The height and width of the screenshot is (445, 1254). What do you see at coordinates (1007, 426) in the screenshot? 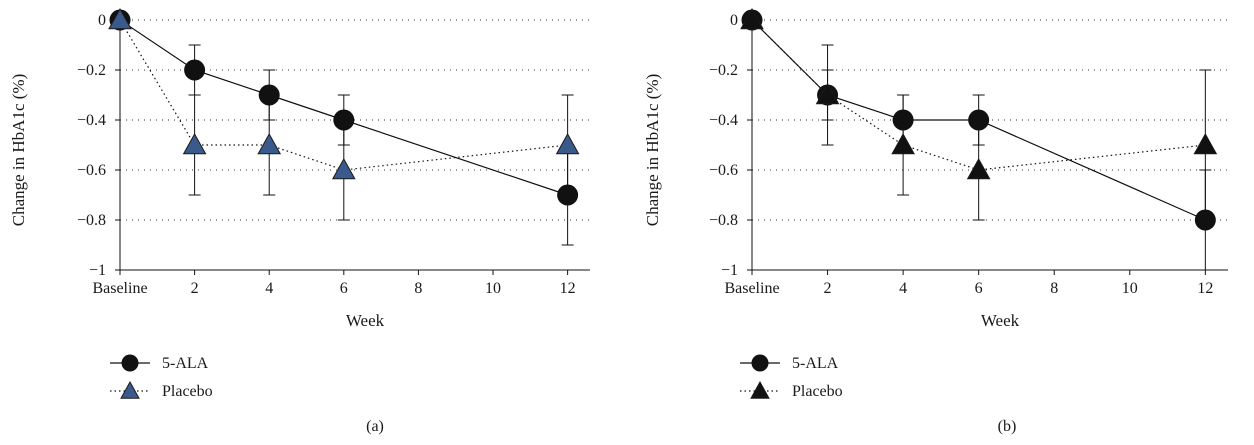
I see `panel-label: (b)` at bounding box center [1007, 426].